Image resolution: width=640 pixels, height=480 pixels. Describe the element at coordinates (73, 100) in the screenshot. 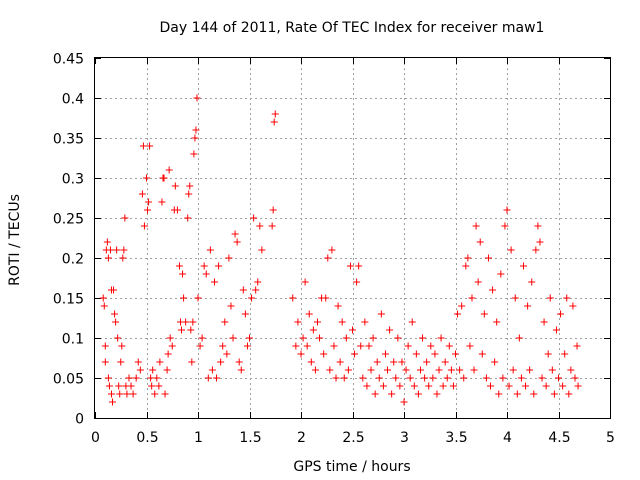

I see `y-tick-label: 0.4` at that location.